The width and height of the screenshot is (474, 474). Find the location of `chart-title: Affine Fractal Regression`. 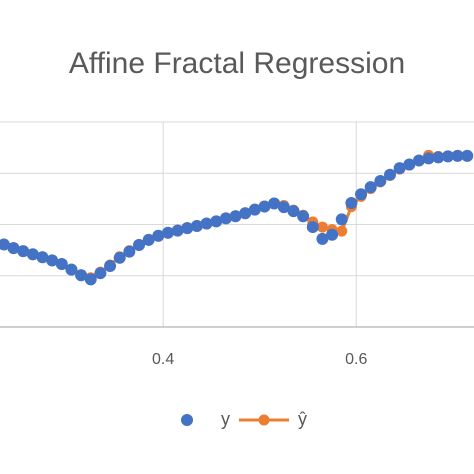

chart-title: Affine Fractal Regression is located at coordinates (237, 63).